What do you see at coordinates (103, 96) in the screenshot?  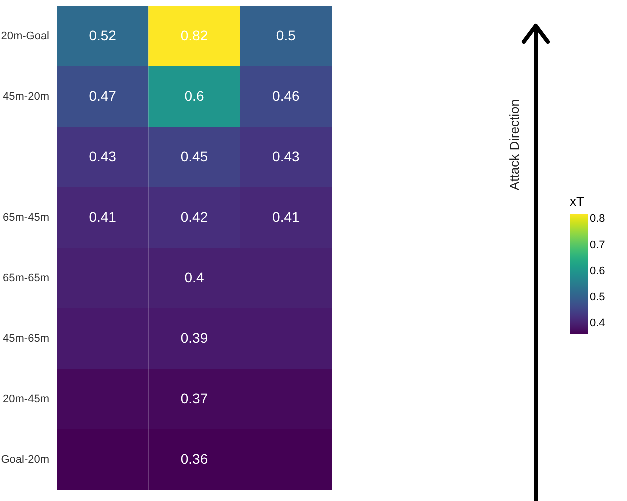 I see `data-label: 0.47` at bounding box center [103, 96].